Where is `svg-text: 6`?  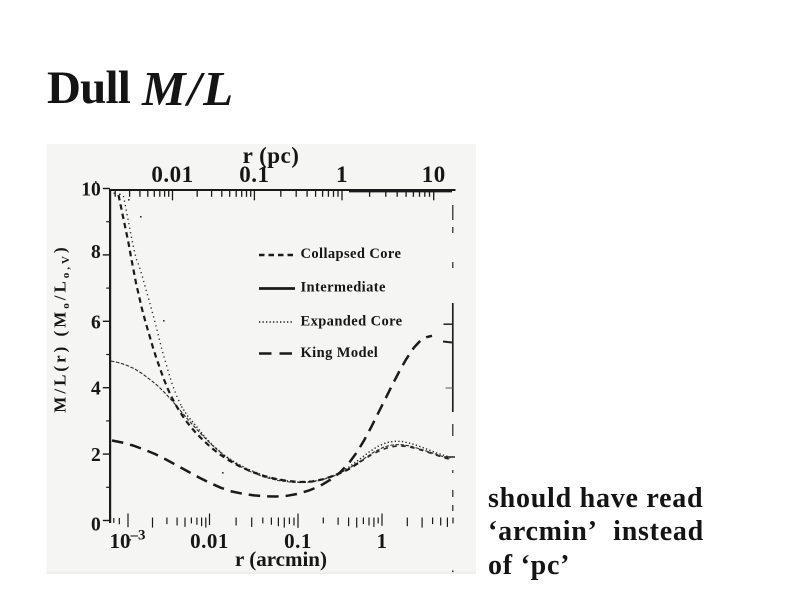 svg-text: 6 is located at coordinates (96, 322).